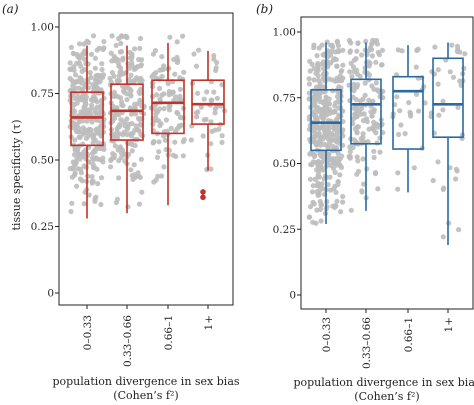  Describe the element at coordinates (292, 296) in the screenshot. I see `panel-b-y-tick-label: 0` at that location.